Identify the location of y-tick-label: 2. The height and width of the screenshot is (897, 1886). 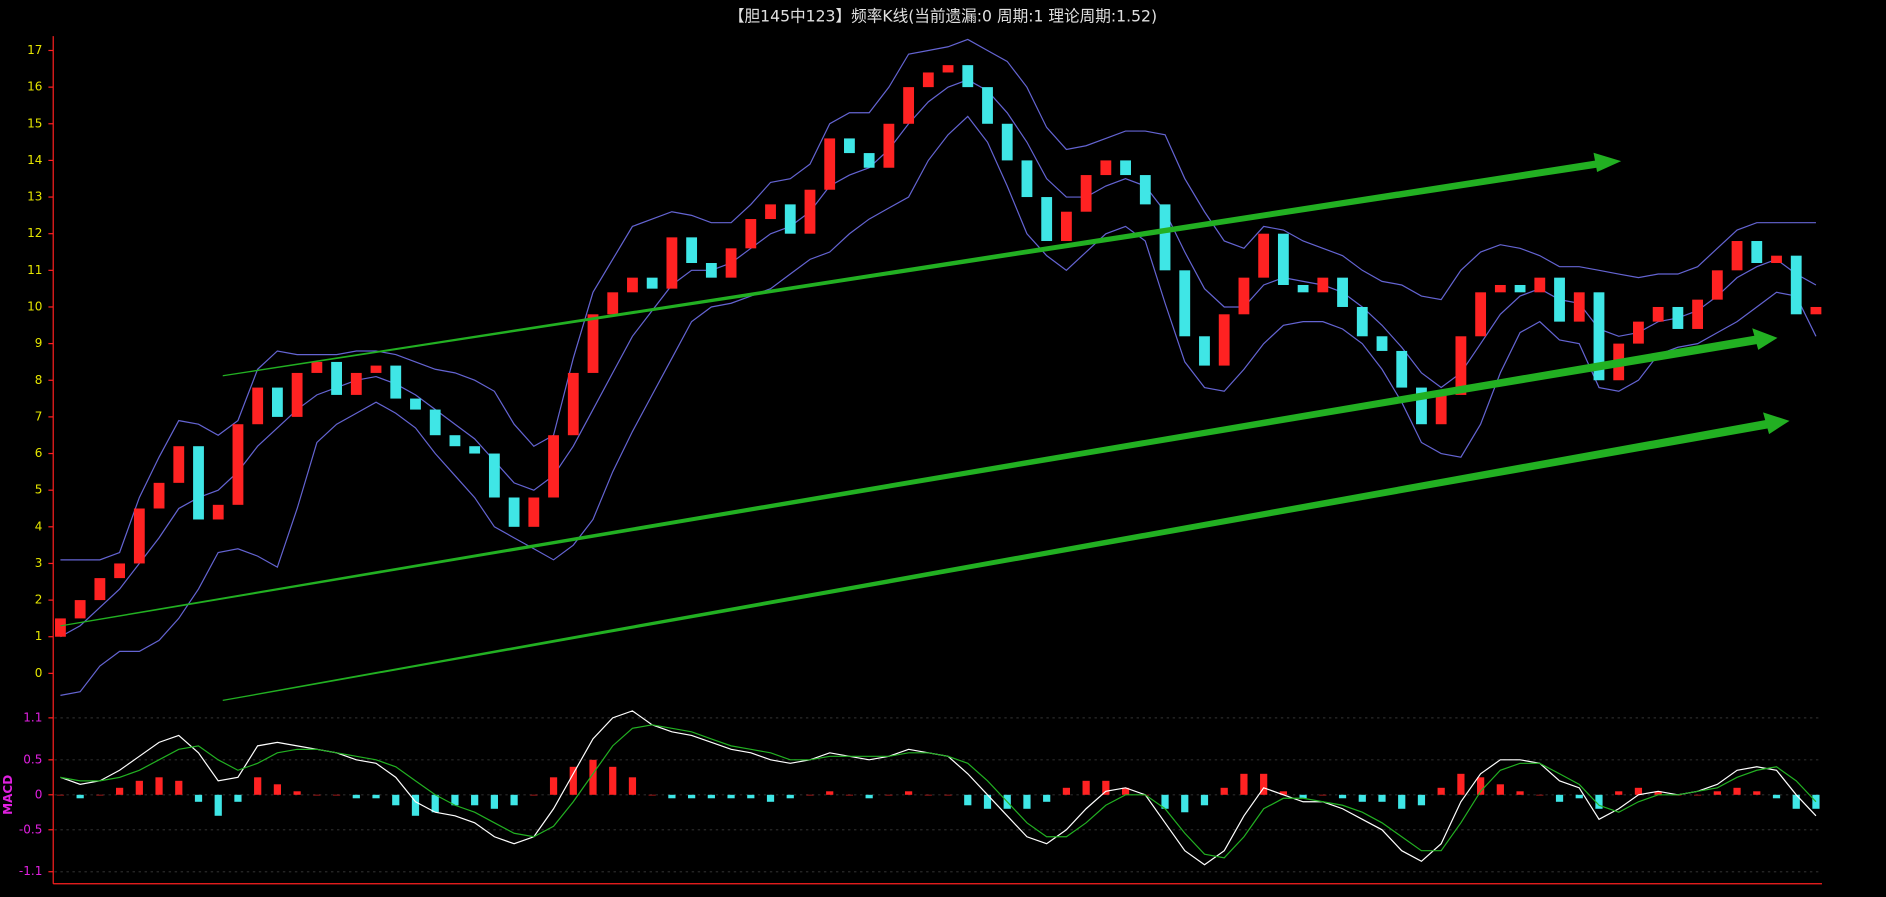
(39, 600).